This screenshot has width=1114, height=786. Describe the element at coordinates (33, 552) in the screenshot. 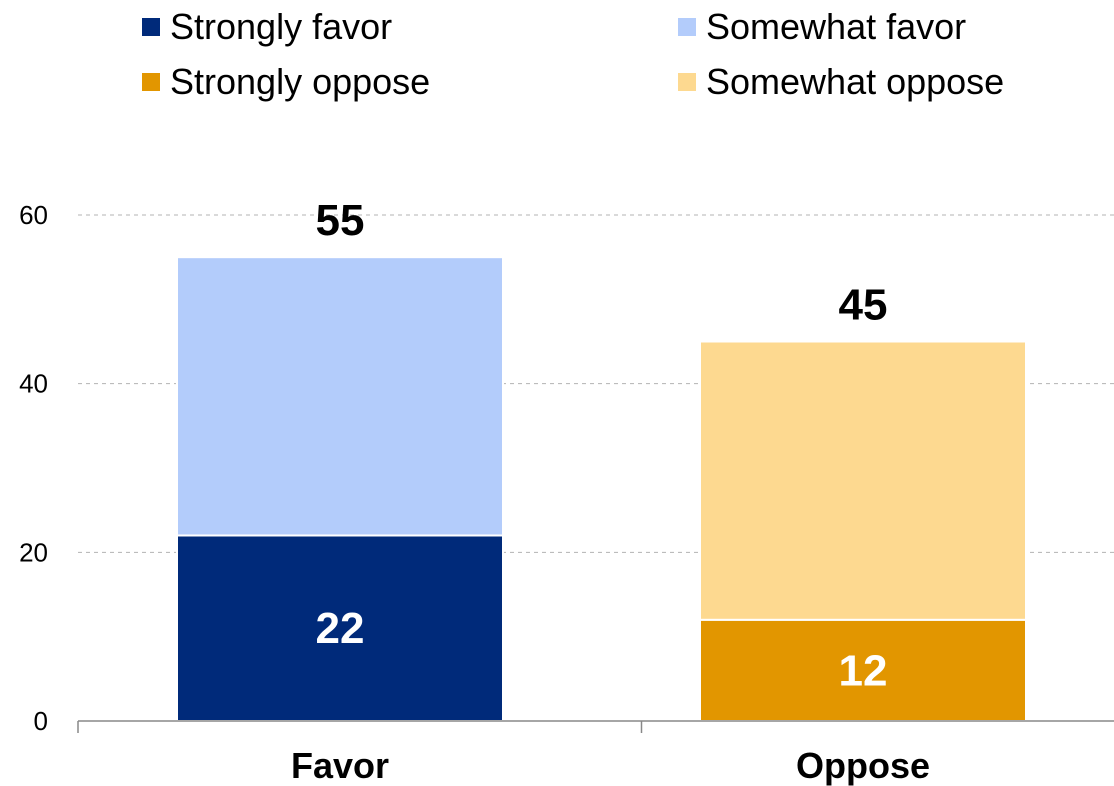

I see `y-tick-label-20: 20` at that location.